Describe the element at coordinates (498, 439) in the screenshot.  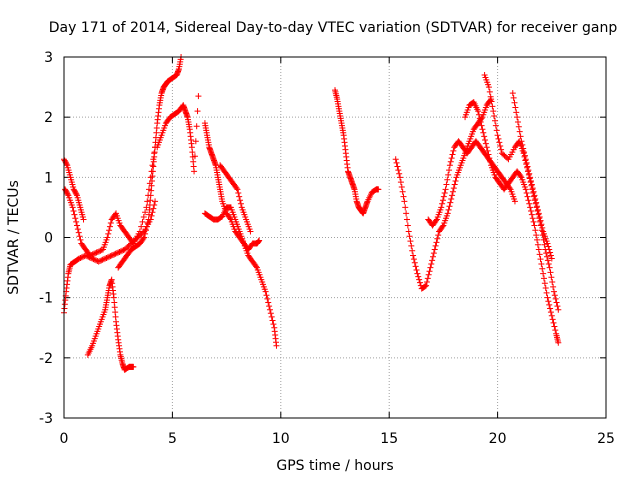
I see `x-tick-label: 20` at that location.